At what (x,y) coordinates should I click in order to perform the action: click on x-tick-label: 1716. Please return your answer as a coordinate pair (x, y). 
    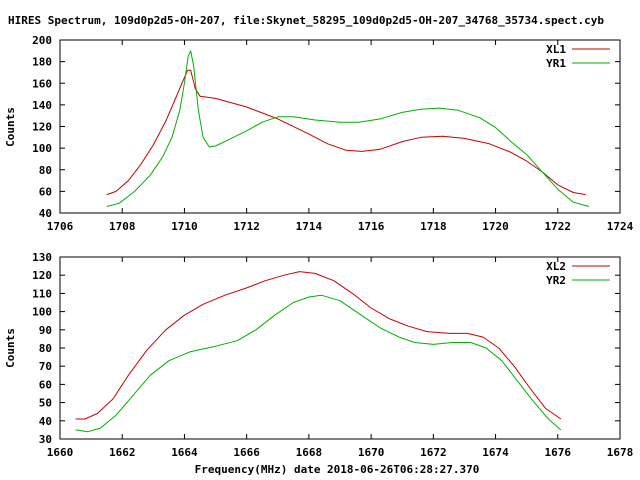
    Looking at the image, I should click on (371, 226).